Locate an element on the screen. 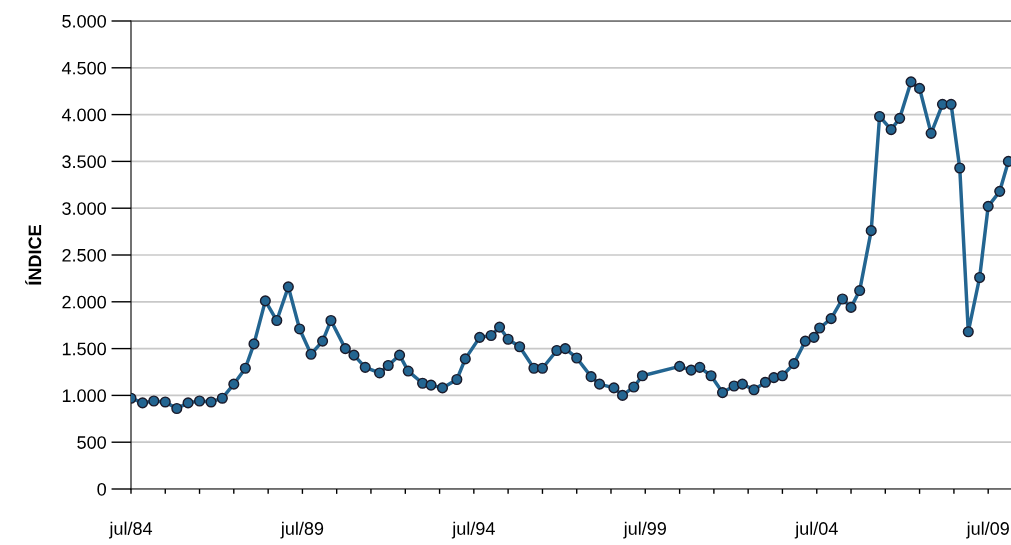 Image resolution: width=1011 pixels, height=545 pixels. x-tick-label: jul/84 is located at coordinates (130, 530).